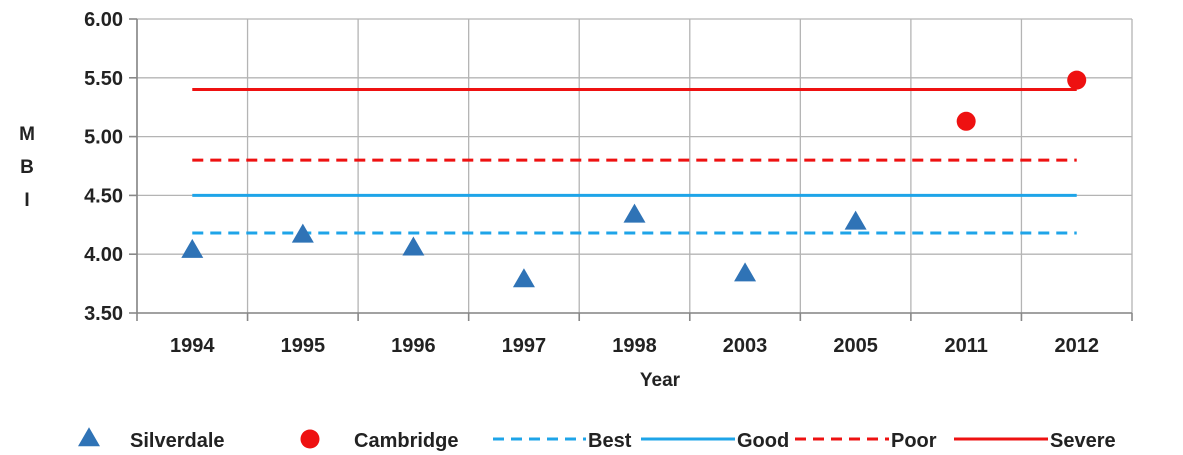  Describe the element at coordinates (763, 441) in the screenshot. I see `legend-label: Good` at that location.